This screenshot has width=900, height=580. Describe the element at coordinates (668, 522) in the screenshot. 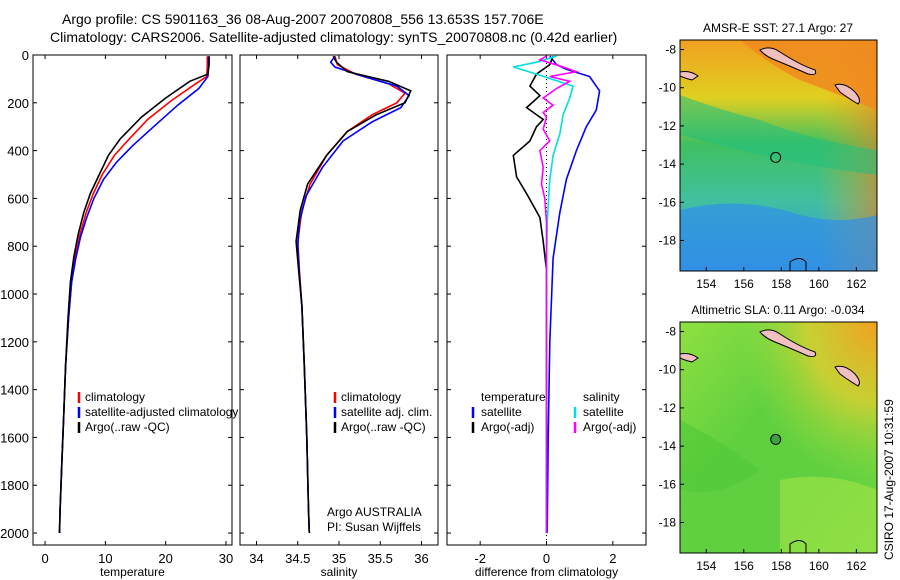

I see `sla-map-ytick-label: -18` at that location.